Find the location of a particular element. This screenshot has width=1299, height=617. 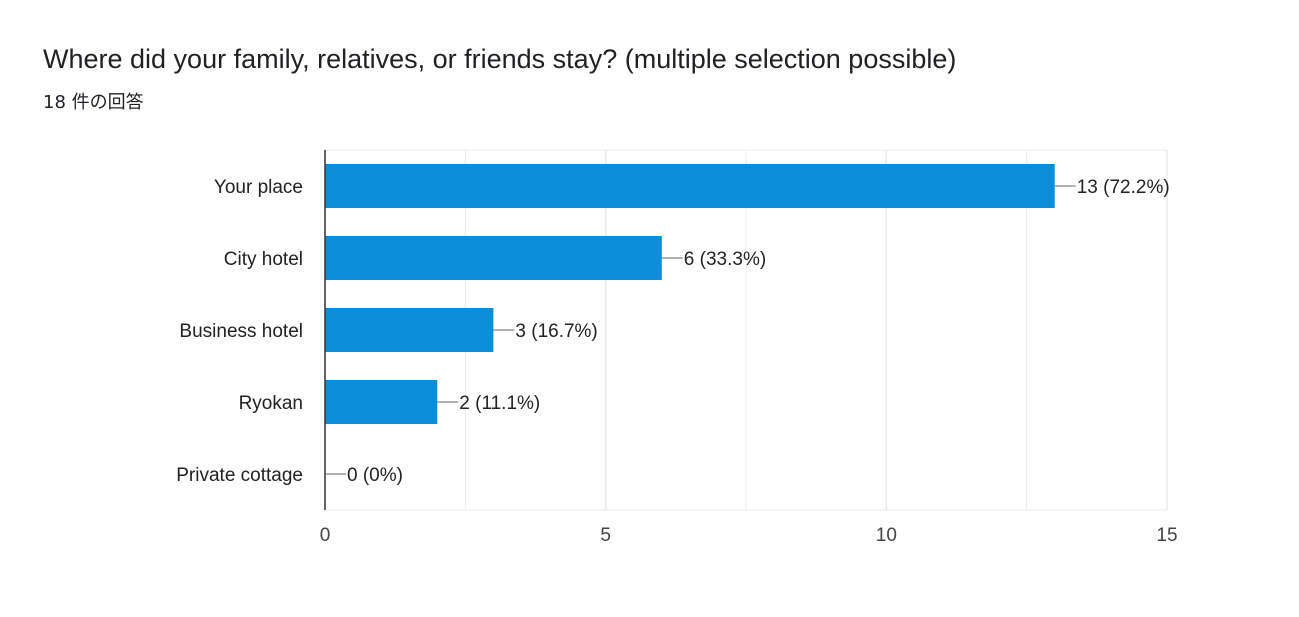

data-label: 13 (72.2%) is located at coordinates (1123, 187).